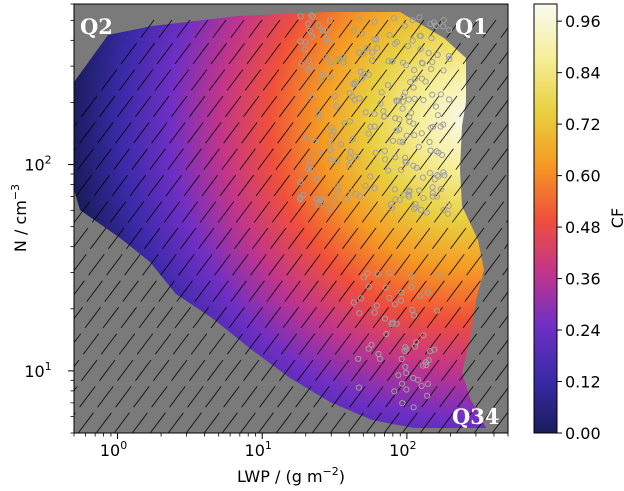 This screenshot has width=624, height=491. Describe the element at coordinates (20, 226) in the screenshot. I see `y-axis-label-text: N / cm` at that location.